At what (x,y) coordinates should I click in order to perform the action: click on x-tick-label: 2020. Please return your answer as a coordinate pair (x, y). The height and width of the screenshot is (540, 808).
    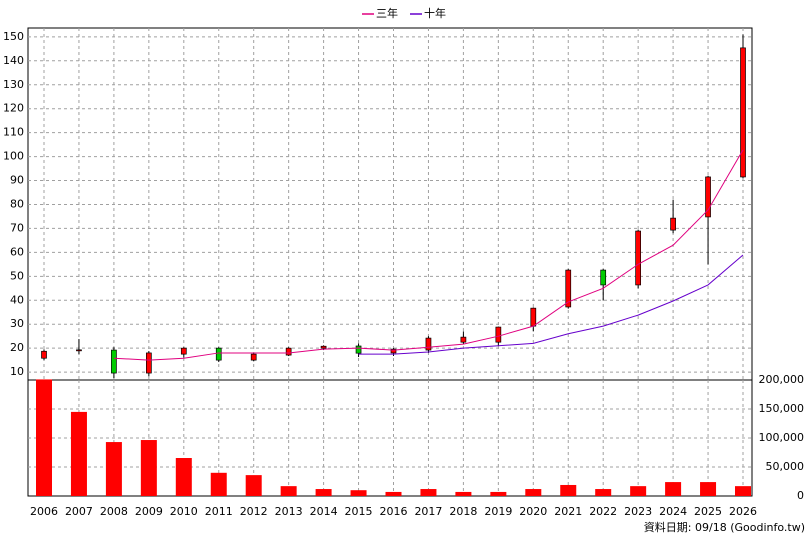
    Looking at the image, I should click on (533, 511).